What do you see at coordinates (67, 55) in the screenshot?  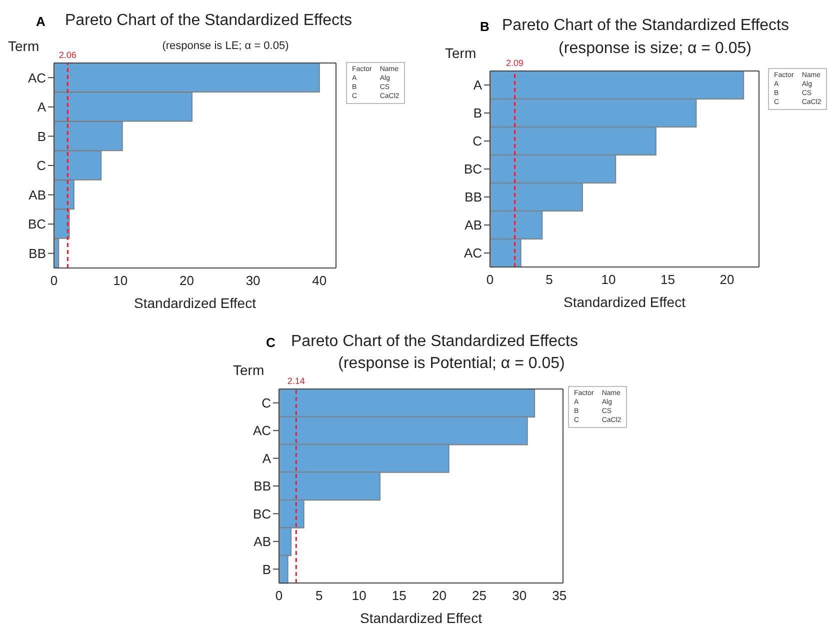 I see `ref-line-label: 2.06` at bounding box center [67, 55].